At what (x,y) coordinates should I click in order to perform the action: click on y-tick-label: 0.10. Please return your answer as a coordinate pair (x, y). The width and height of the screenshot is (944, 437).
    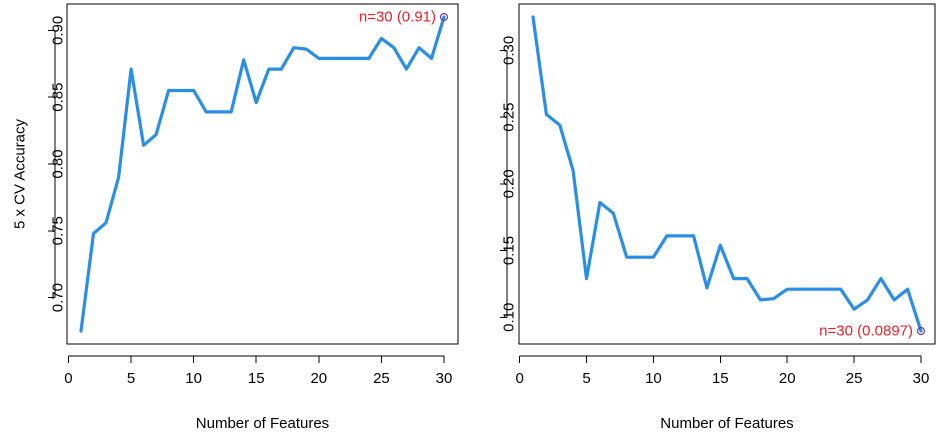
    Looking at the image, I should click on (509, 317).